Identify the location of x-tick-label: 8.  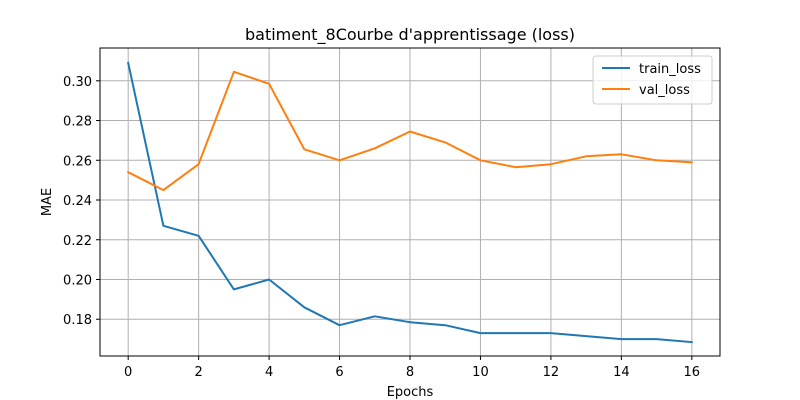
(410, 372).